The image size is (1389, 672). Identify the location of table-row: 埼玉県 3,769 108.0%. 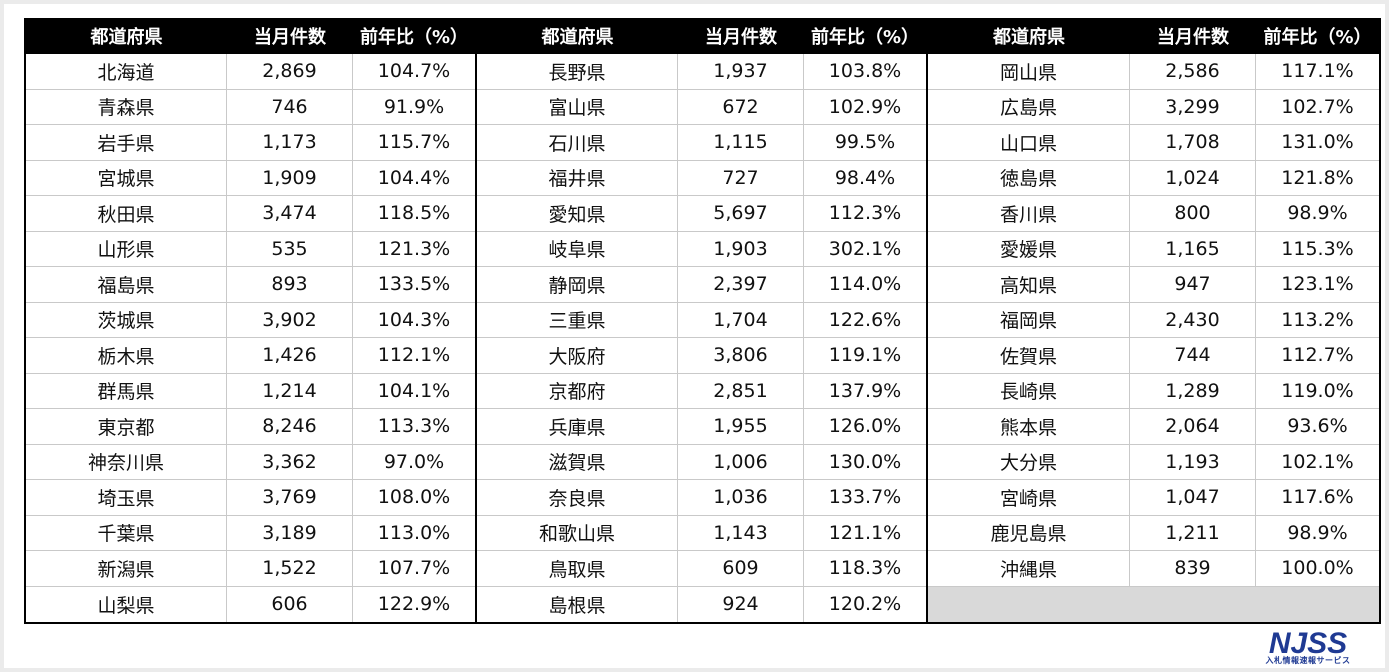
(250, 498).